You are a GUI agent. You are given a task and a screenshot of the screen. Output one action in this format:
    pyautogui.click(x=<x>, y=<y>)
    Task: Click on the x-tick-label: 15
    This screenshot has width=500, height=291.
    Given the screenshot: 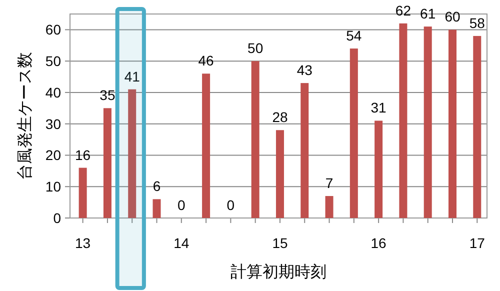 What is the action you would take?
    pyautogui.click(x=280, y=243)
    